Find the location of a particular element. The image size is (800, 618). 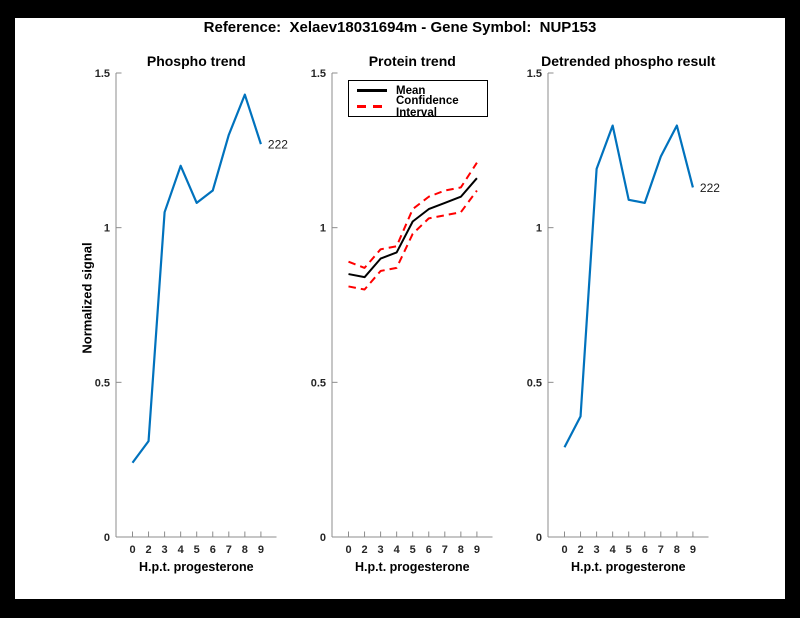

subplot-title: Protein trend is located at coordinates (412, 61).